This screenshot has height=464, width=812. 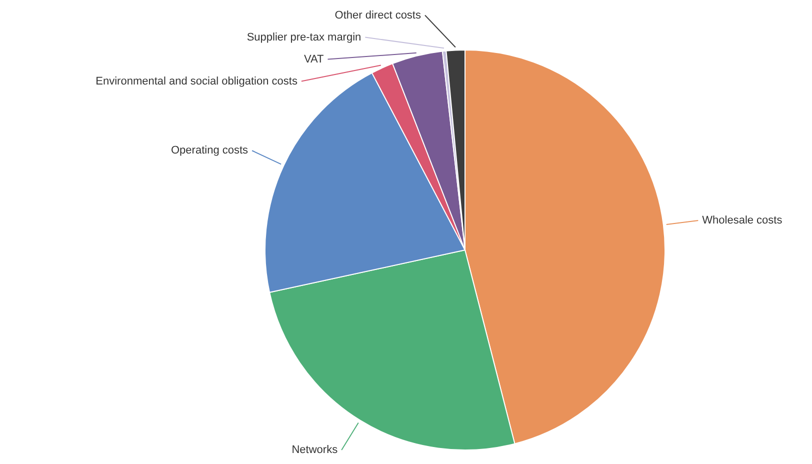 What do you see at coordinates (197, 81) in the screenshot?
I see `slice-label: Environmental and social obligation costs` at bounding box center [197, 81].